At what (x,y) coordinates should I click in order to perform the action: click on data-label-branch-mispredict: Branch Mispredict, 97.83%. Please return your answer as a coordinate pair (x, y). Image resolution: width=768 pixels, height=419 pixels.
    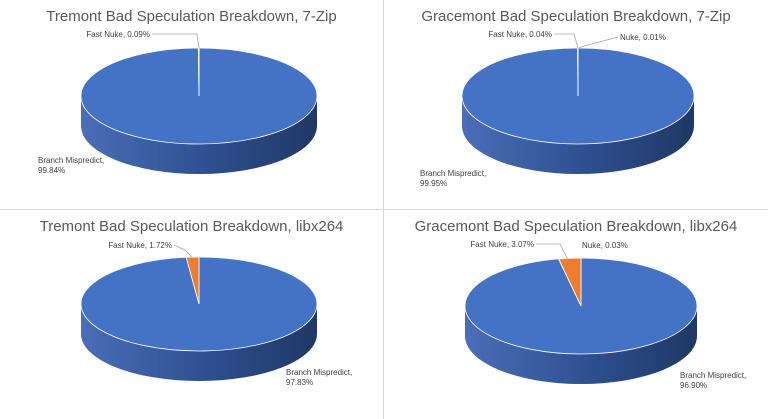
    Looking at the image, I should click on (319, 377).